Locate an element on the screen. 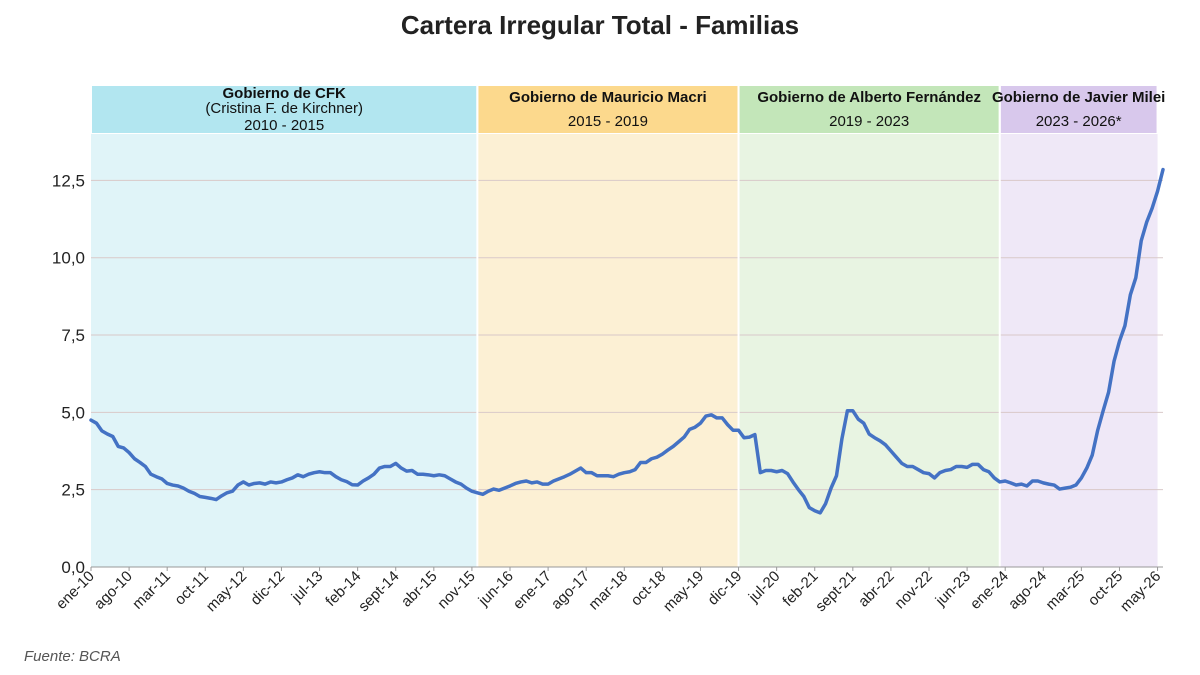 This screenshot has width=1200, height=675. period-years-4: 2023 - 2026* is located at coordinates (1079, 121).